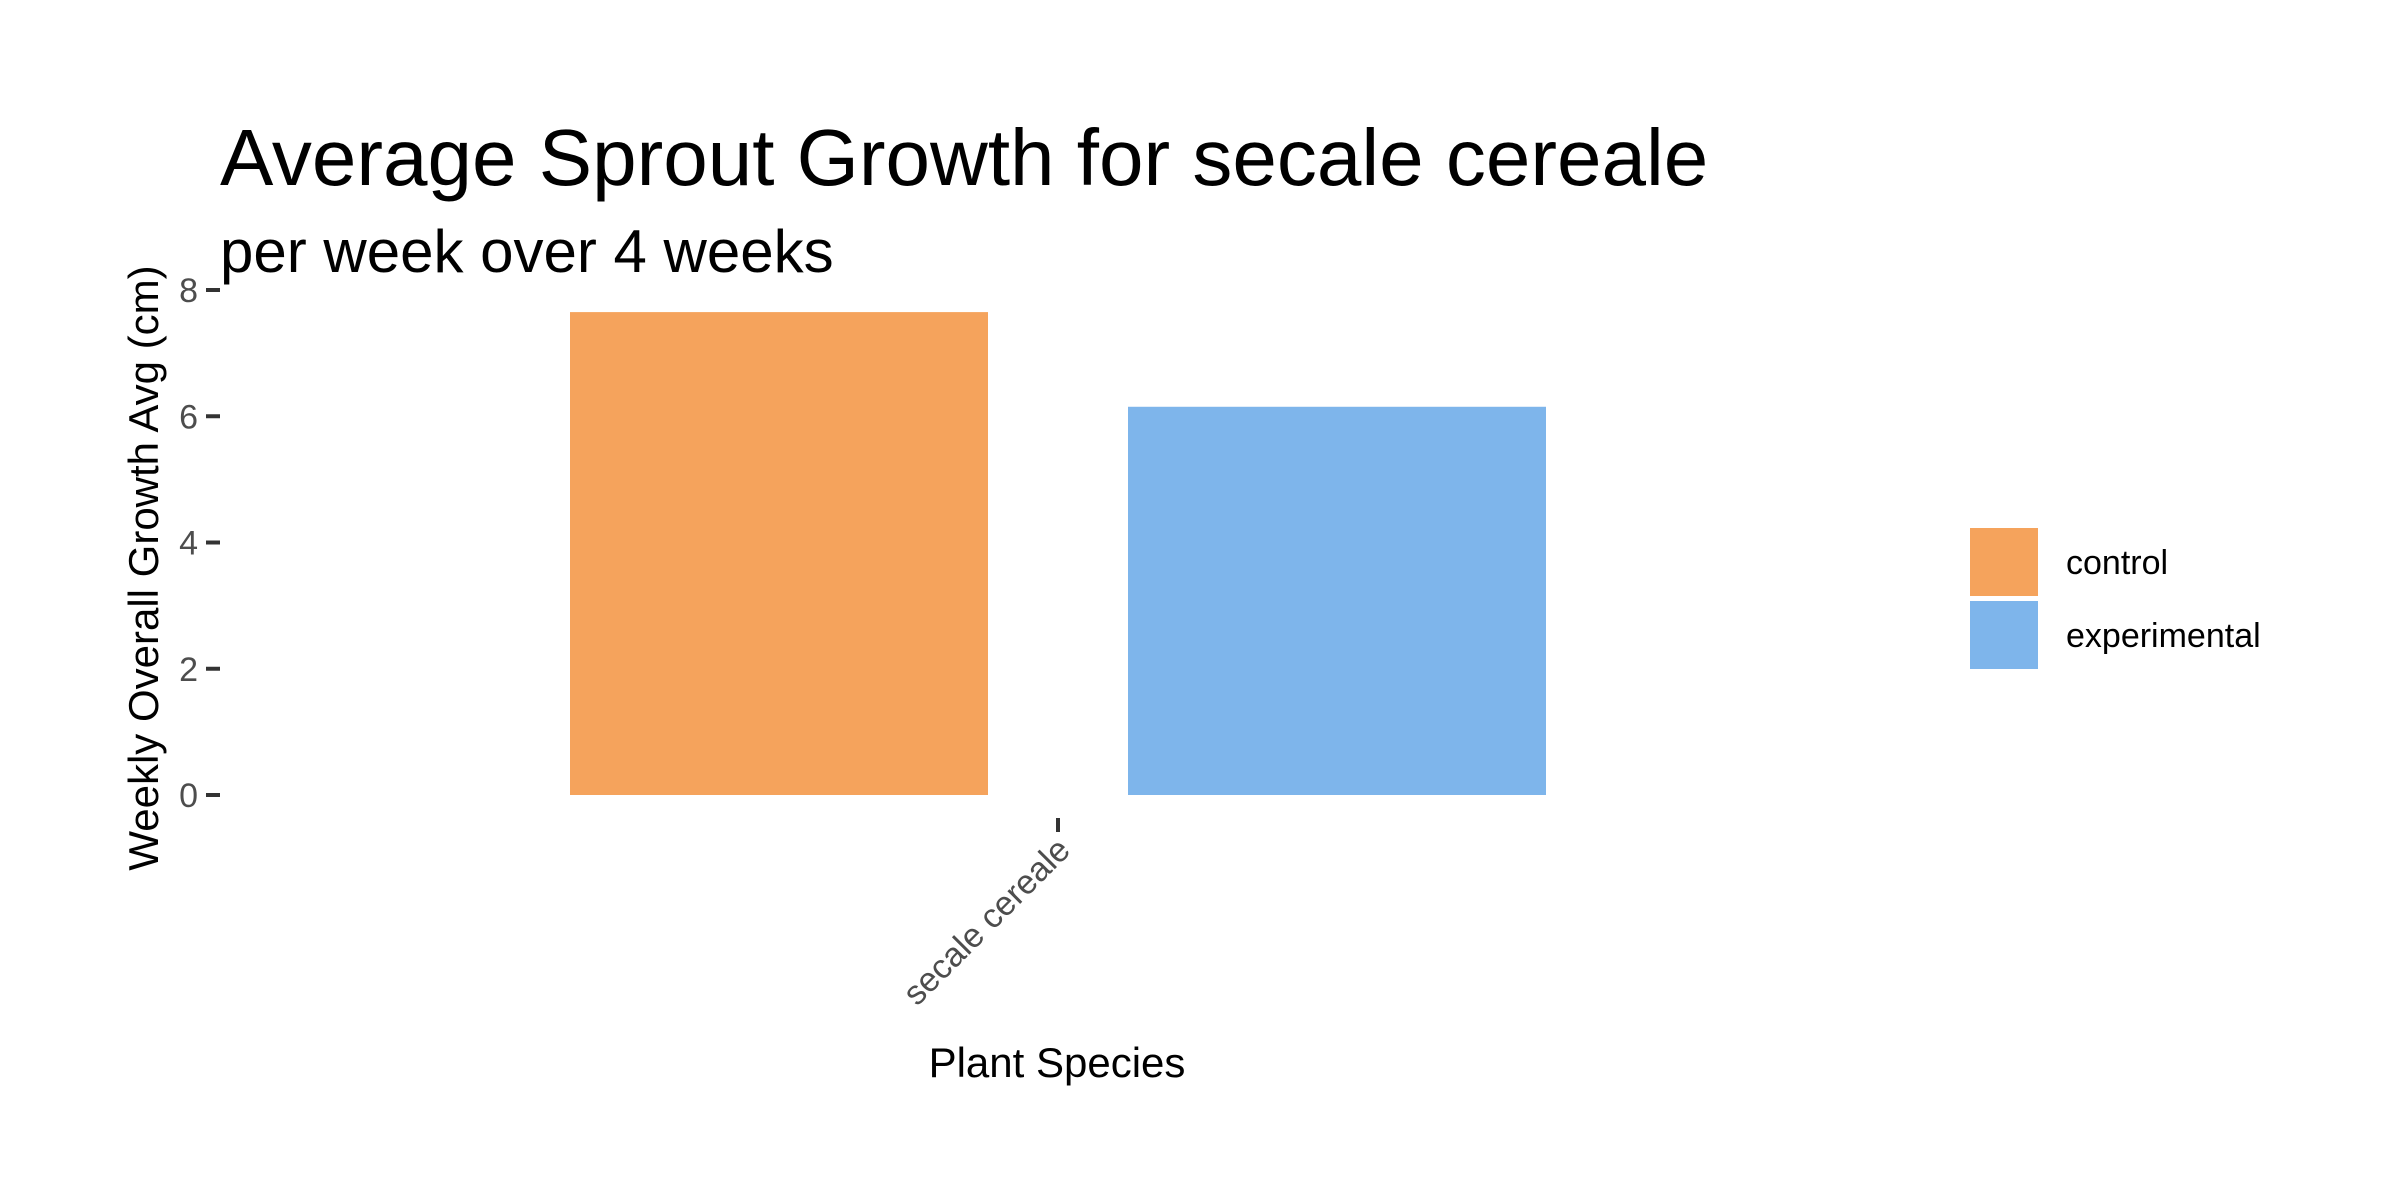 The image size is (2399, 1200). I want to click on x-tick-label: secale cereale, so click(987, 922).